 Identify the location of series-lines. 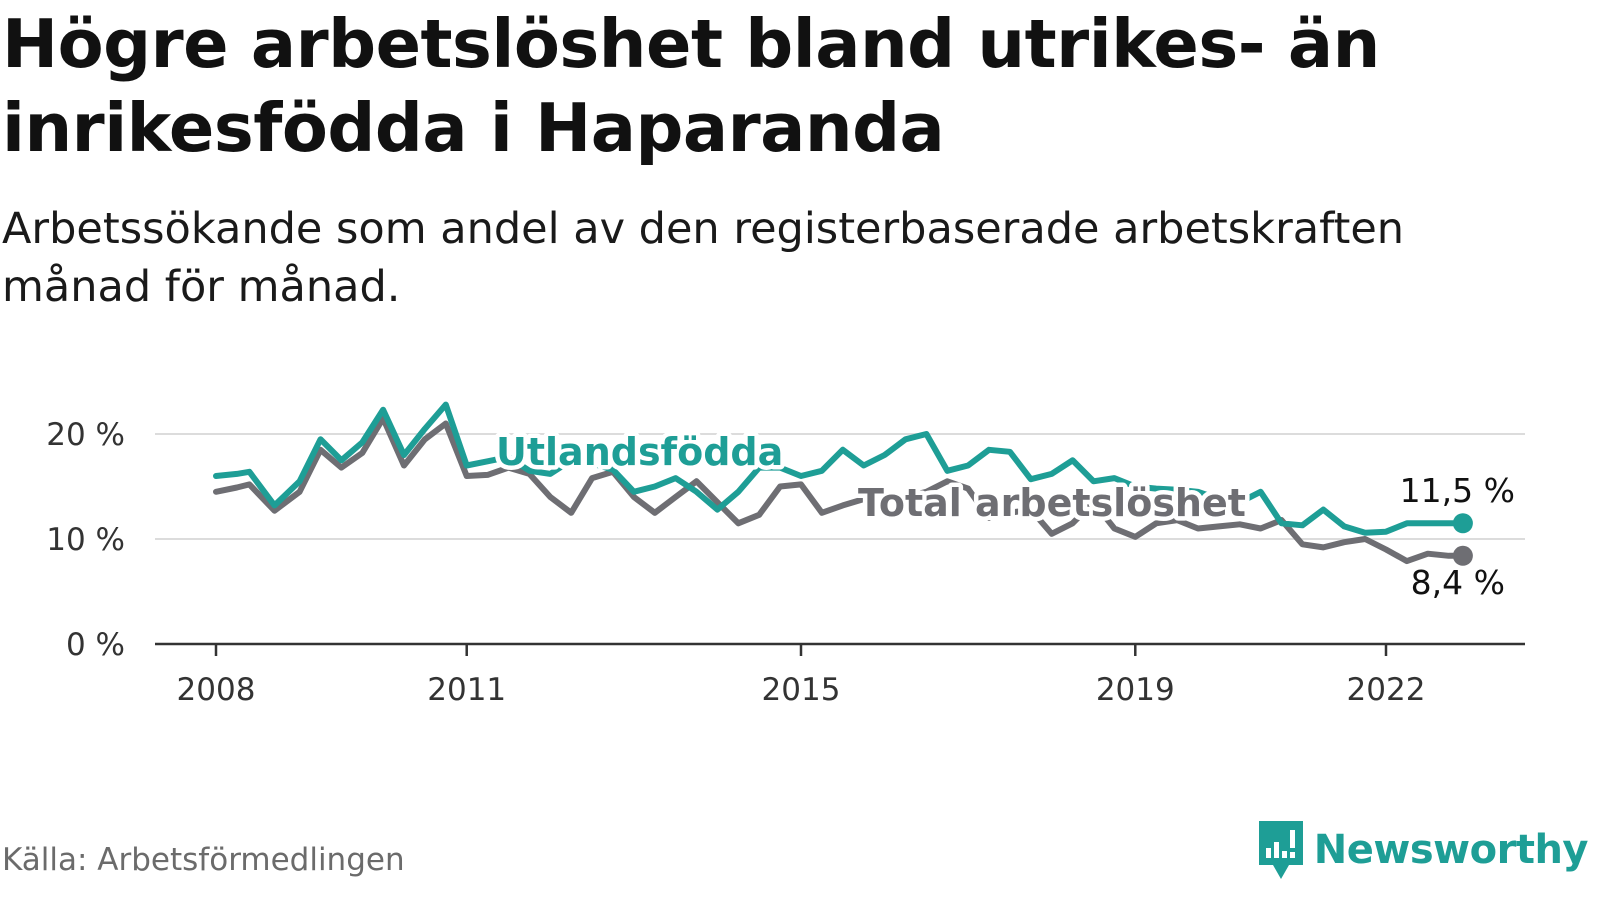
(839, 483).